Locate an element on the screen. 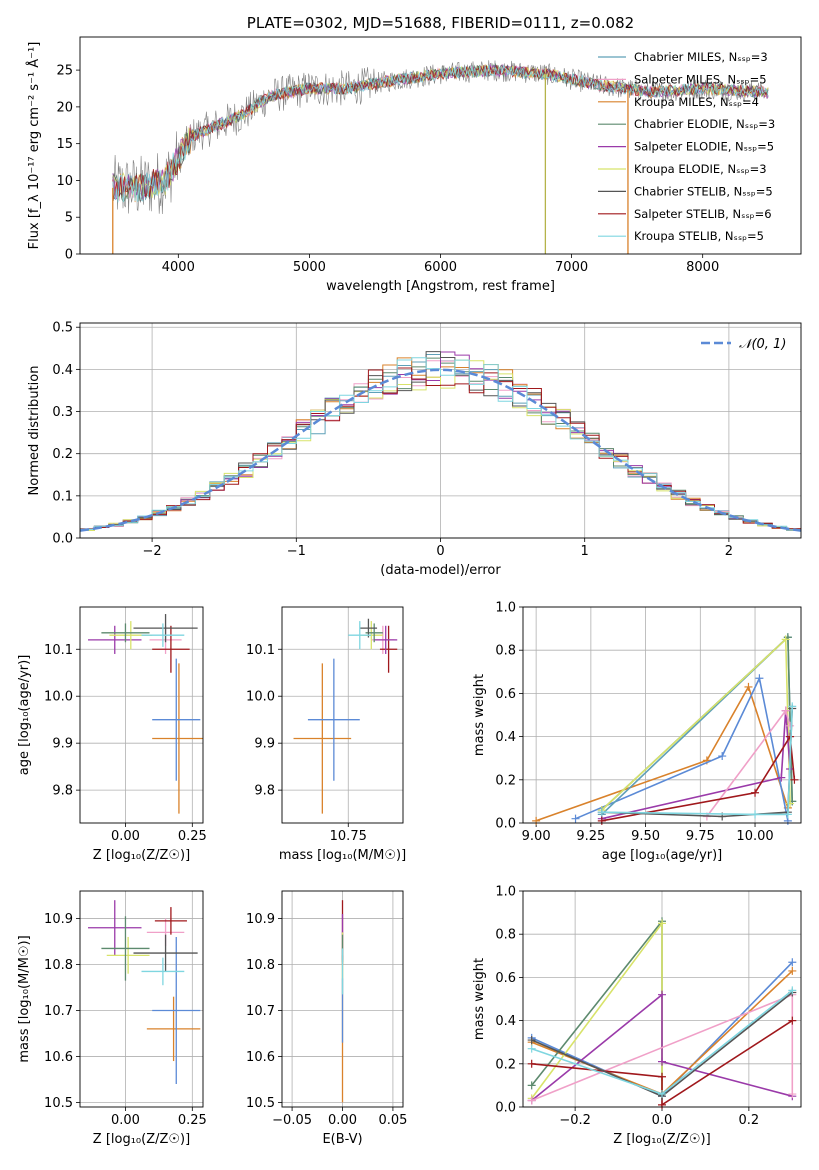 The width and height of the screenshot is (819, 1170). tick-group: −0.05 0.00 0.05 10.5 10.6 10.7 10.8 10.9 is located at coordinates (326, 1020).